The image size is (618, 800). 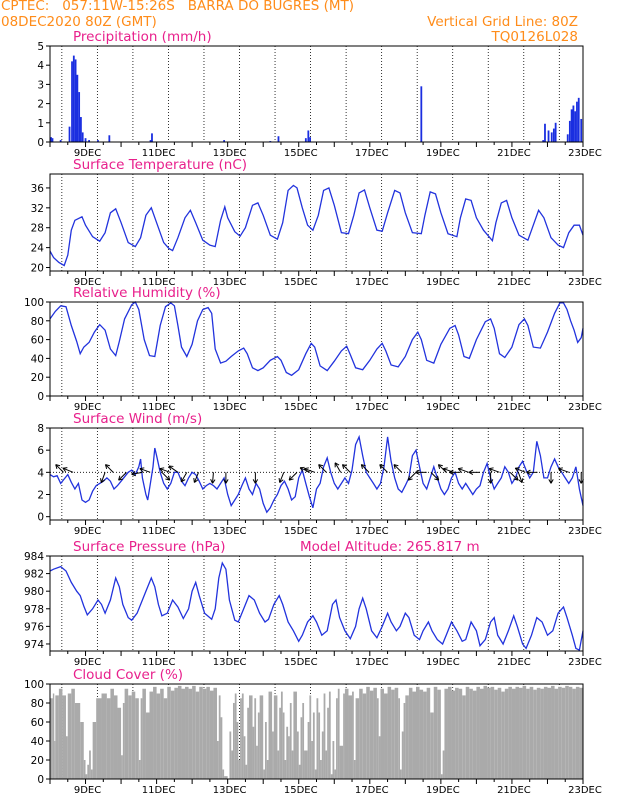 I want to click on cloud-xtick-label: 9DEC, so click(x=87, y=790).